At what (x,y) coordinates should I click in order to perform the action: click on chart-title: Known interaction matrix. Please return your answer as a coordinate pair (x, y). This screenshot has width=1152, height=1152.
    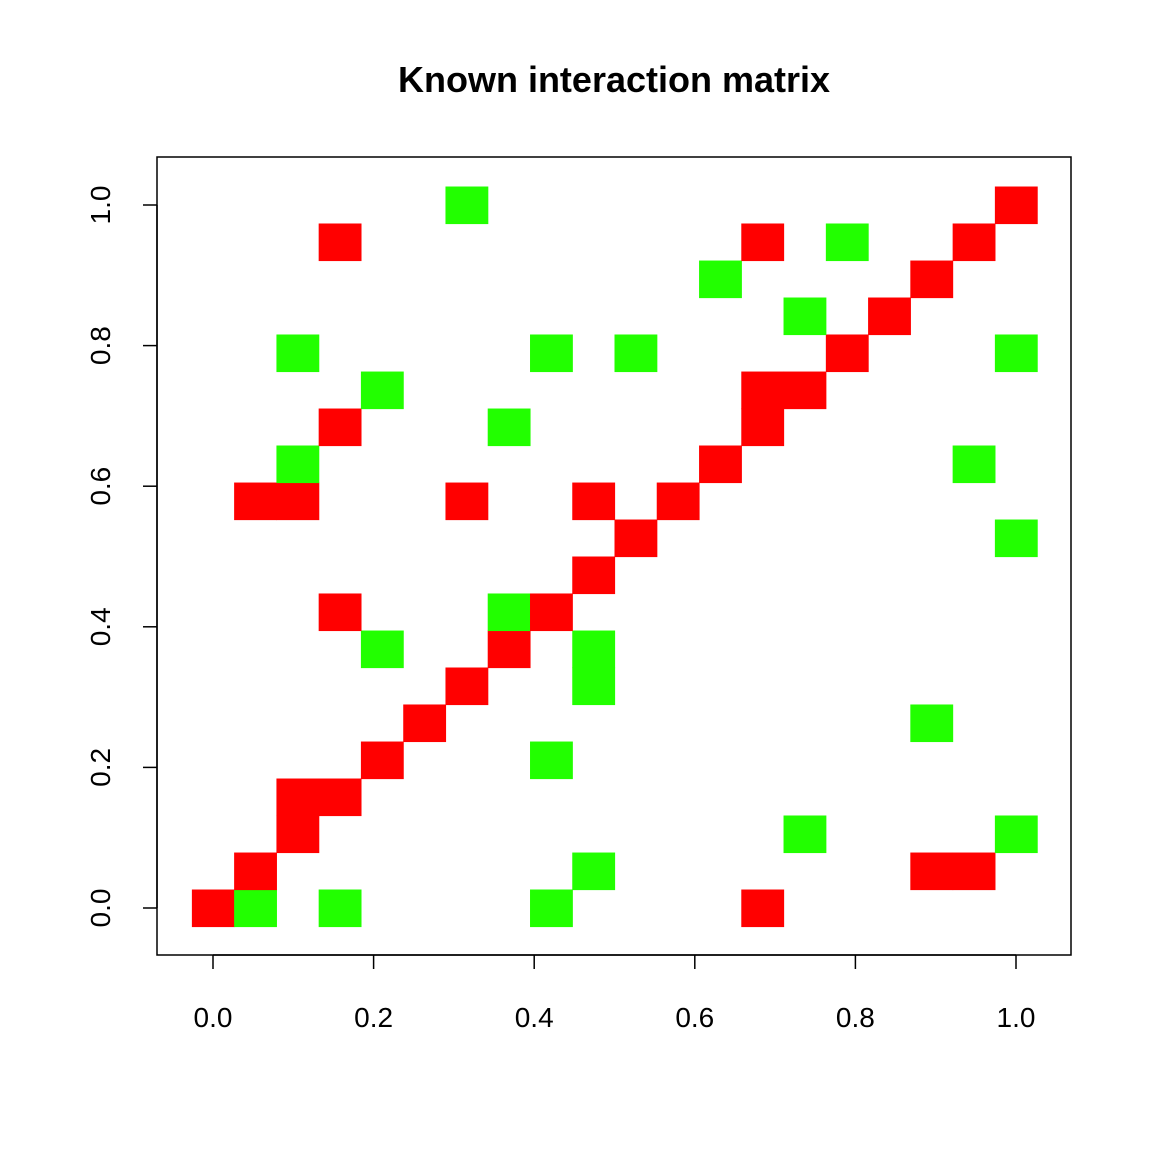
    Looking at the image, I should click on (614, 79).